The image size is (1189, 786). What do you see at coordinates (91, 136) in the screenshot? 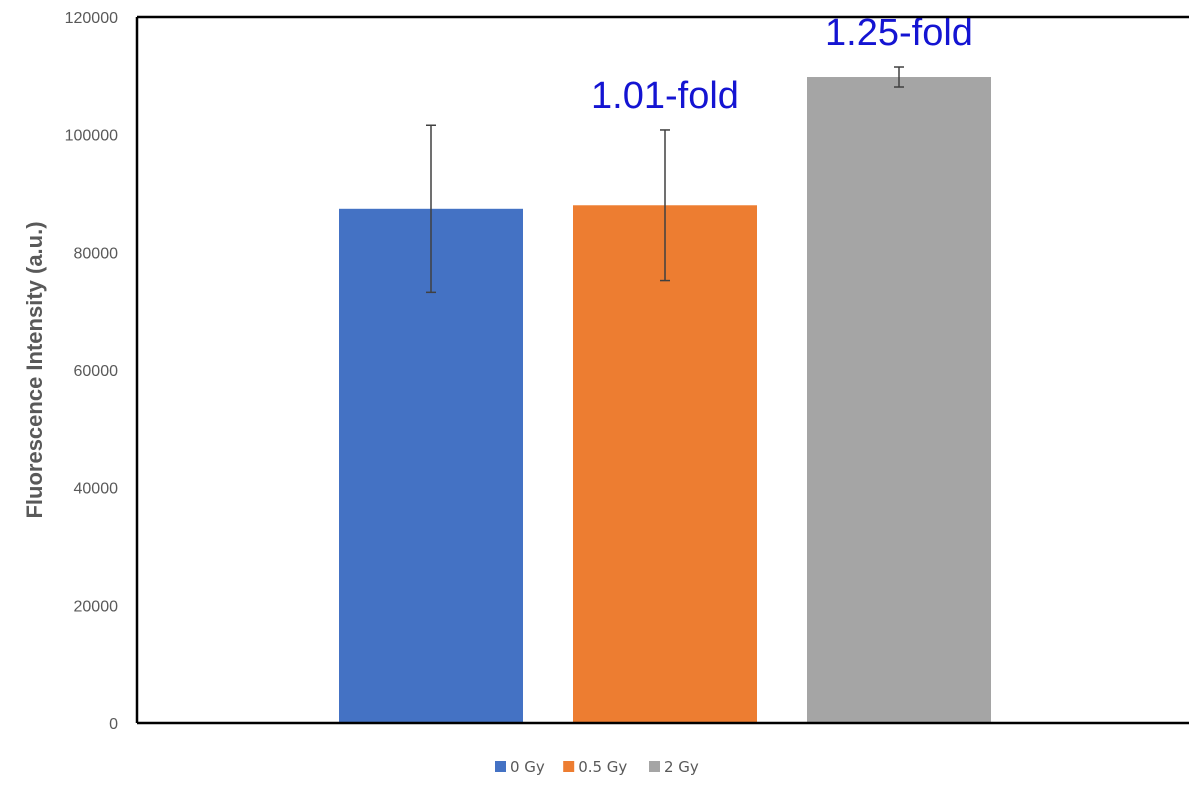
I see `y-tick-label: 100000` at bounding box center [91, 136].